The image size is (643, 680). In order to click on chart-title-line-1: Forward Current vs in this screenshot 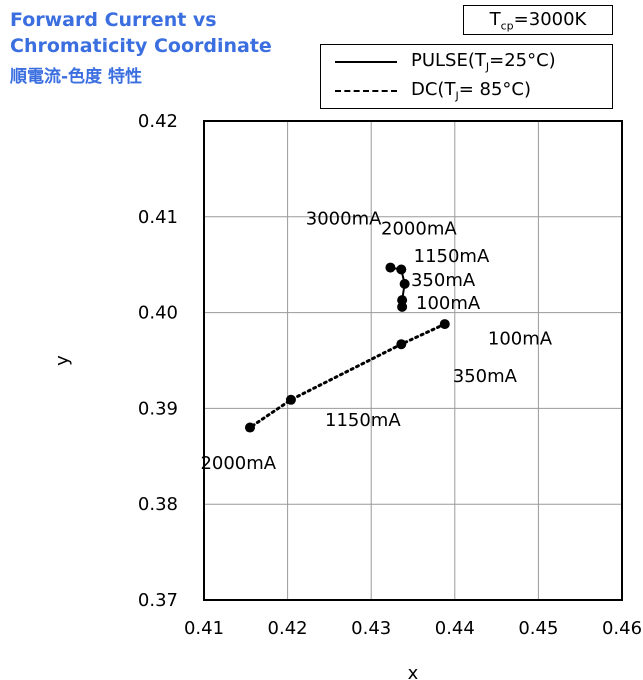, I will do `click(113, 20)`.